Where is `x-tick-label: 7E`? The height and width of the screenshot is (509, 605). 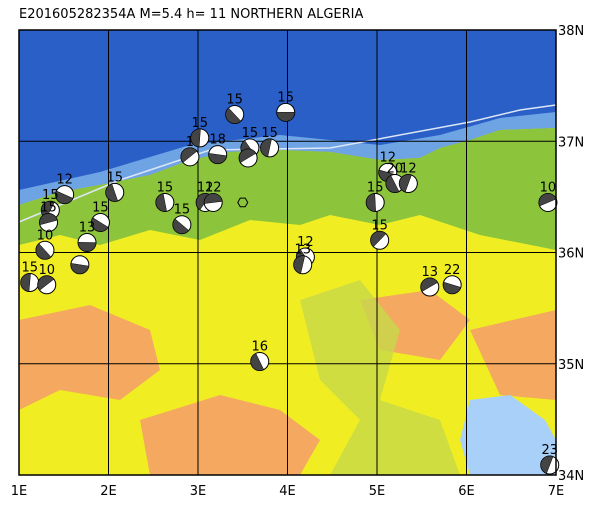 x-tick-label: 7E is located at coordinates (556, 491).